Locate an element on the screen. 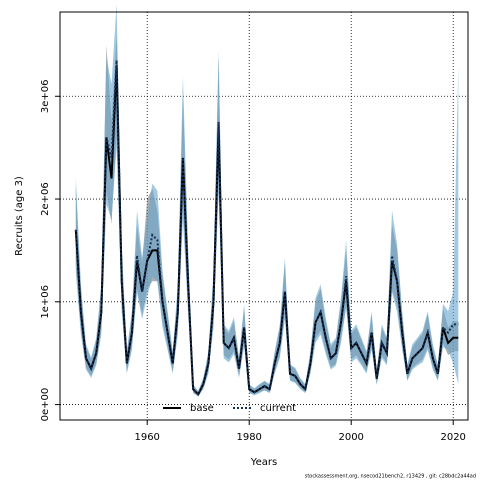 This screenshot has width=480, height=480. legend-label: base is located at coordinates (202, 408).